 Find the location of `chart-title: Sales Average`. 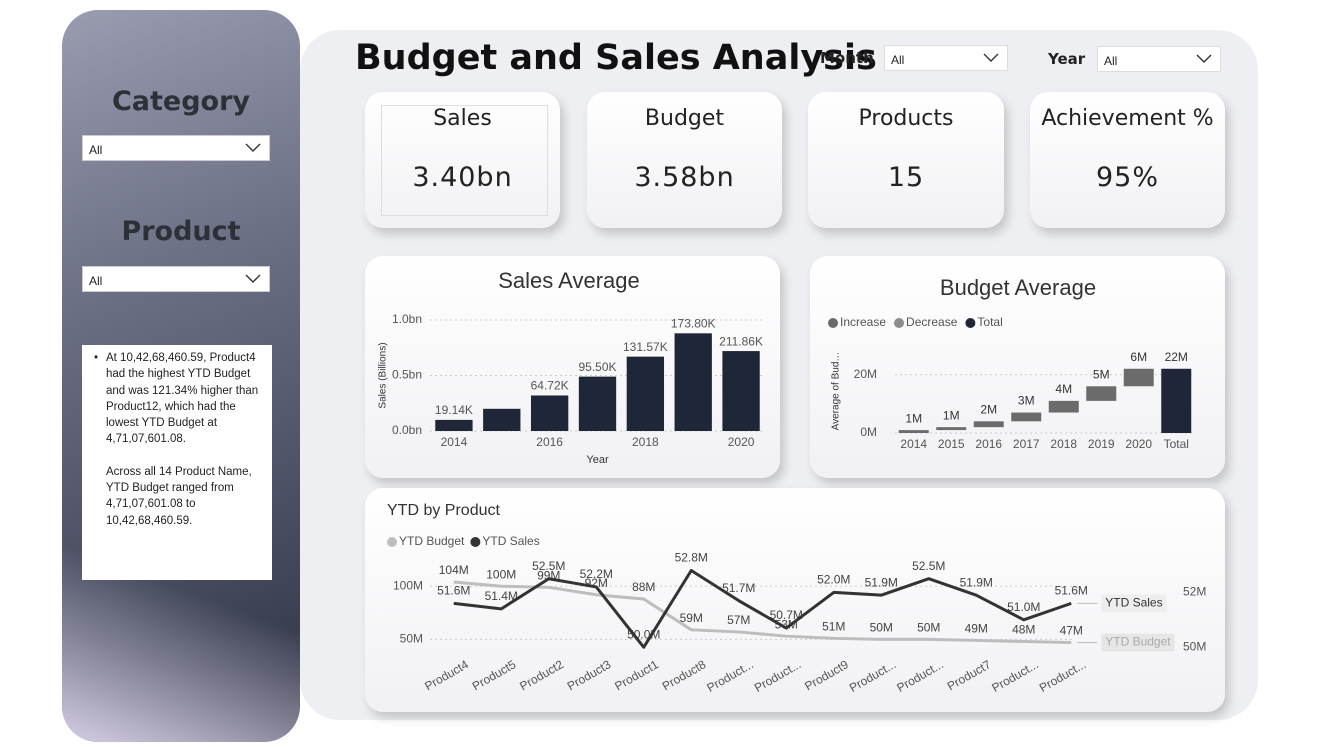

chart-title: Sales Average is located at coordinates (568, 280).